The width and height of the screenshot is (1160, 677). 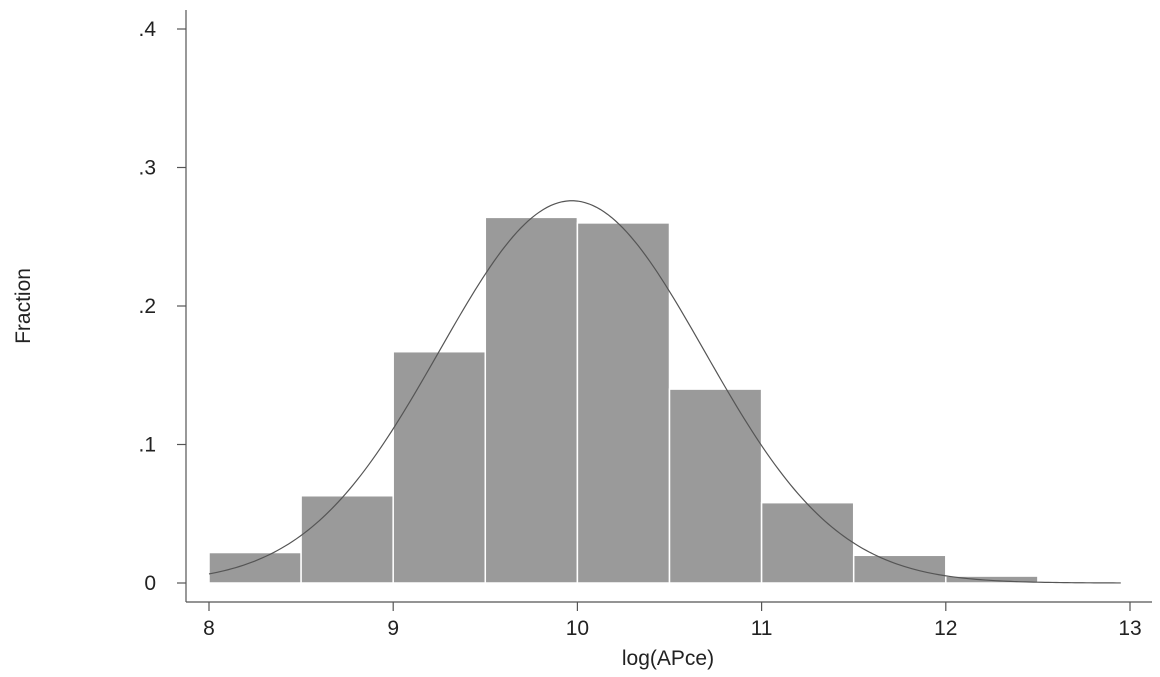 What do you see at coordinates (209, 628) in the screenshot?
I see `x-tick-label: 8` at bounding box center [209, 628].